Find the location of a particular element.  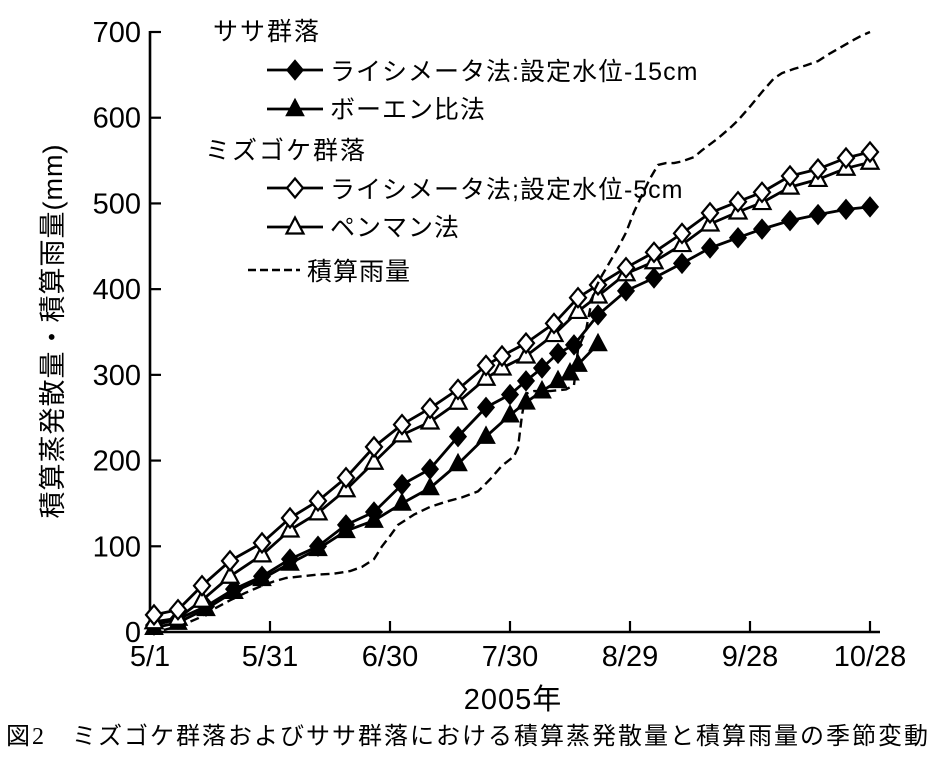

y-tick-label: 400 is located at coordinates (117, 290).